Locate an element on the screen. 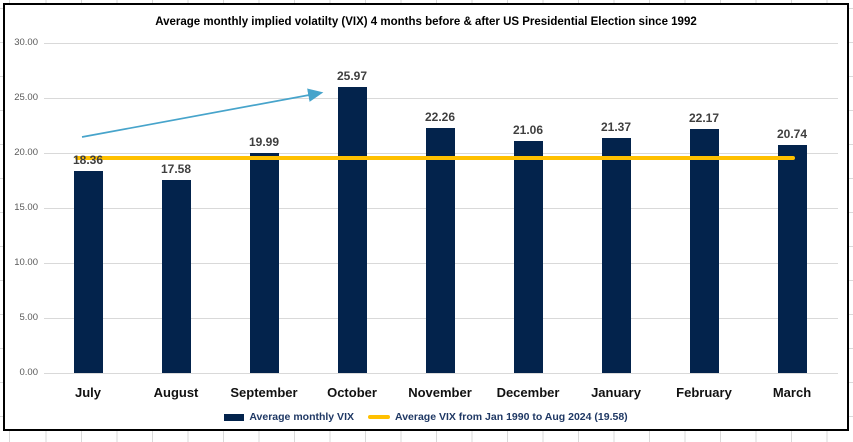 This screenshot has width=853, height=442. y-axis-tick-5.00: 5.00 is located at coordinates (29, 317).